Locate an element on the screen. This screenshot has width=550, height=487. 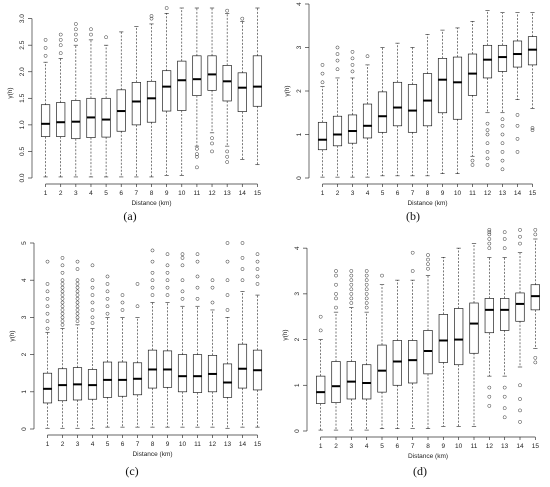
x-tick-label: 6 is located at coordinates (123, 444).